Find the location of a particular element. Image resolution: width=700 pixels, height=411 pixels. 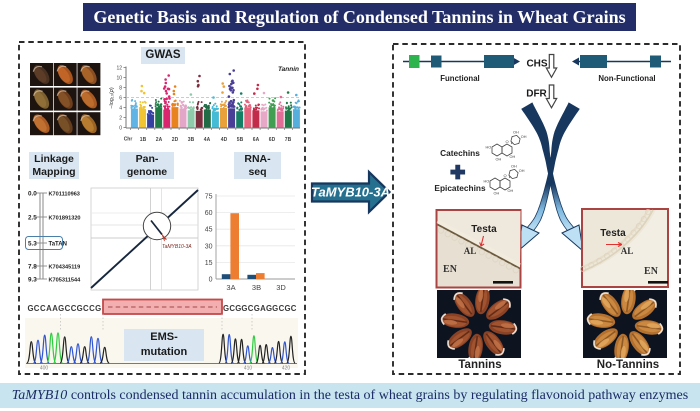

svg-text: 12 is located at coordinates (119, 69).